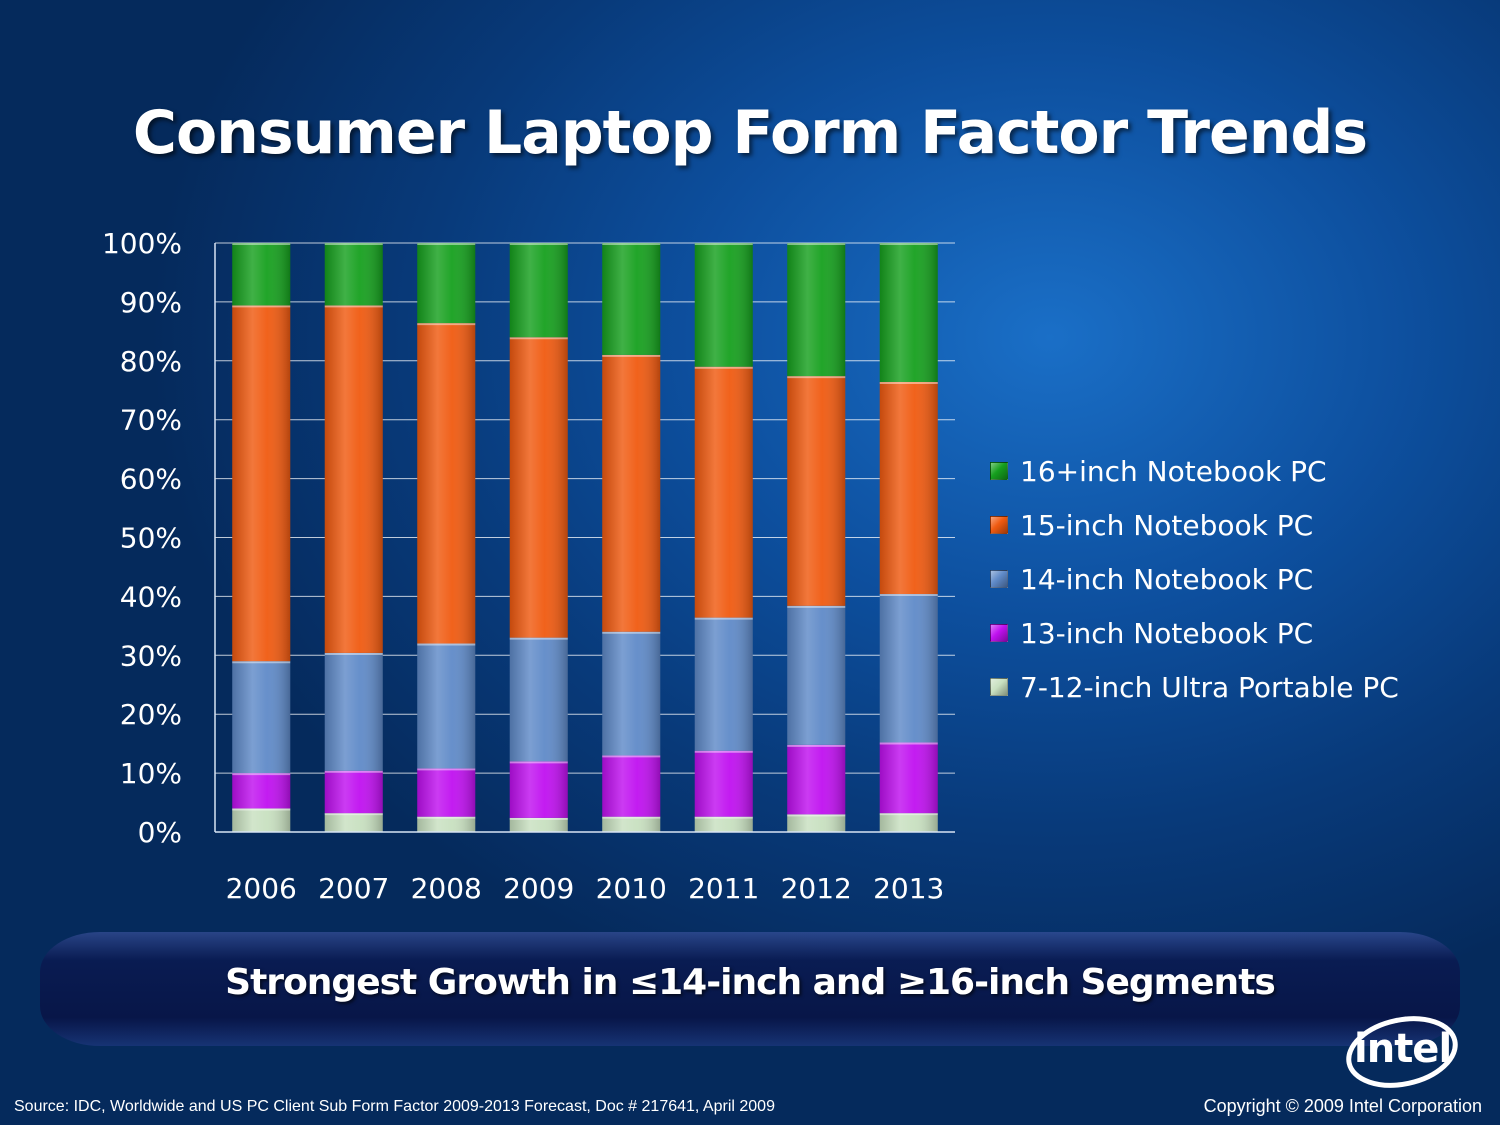  What do you see at coordinates (142, 243) in the screenshot?
I see `y-tick-label: 100%` at bounding box center [142, 243].